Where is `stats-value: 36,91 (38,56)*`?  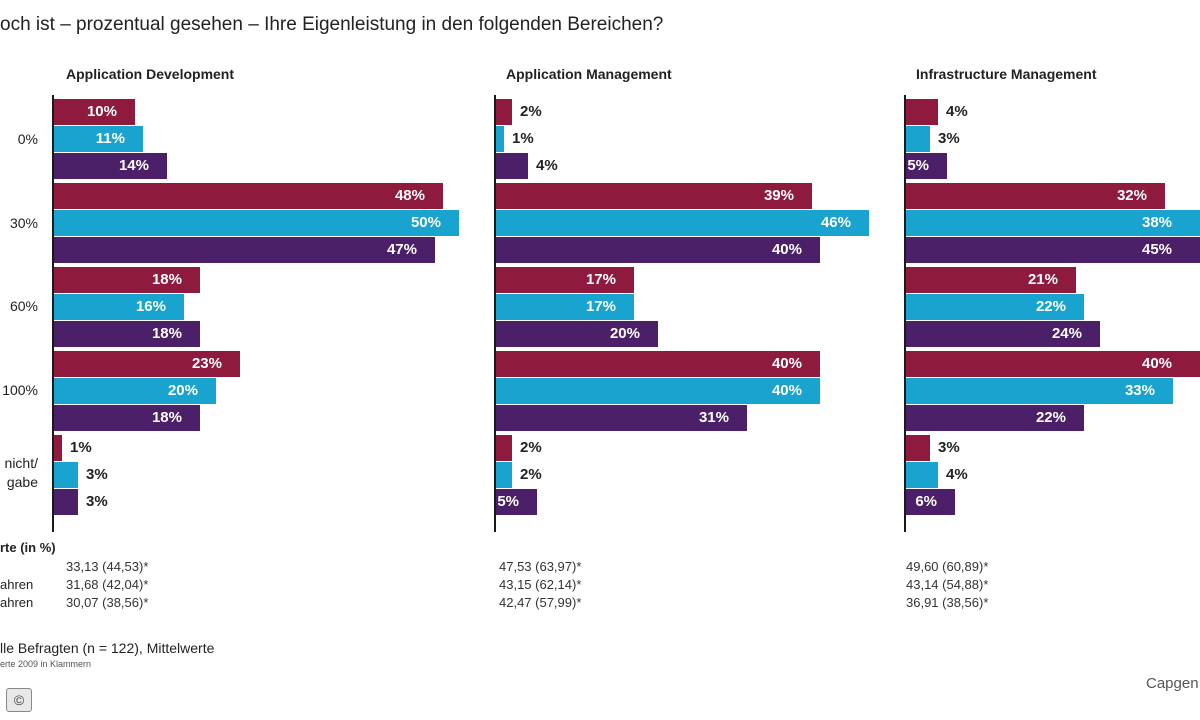 stats-value: 36,91 (38,56)* is located at coordinates (947, 602).